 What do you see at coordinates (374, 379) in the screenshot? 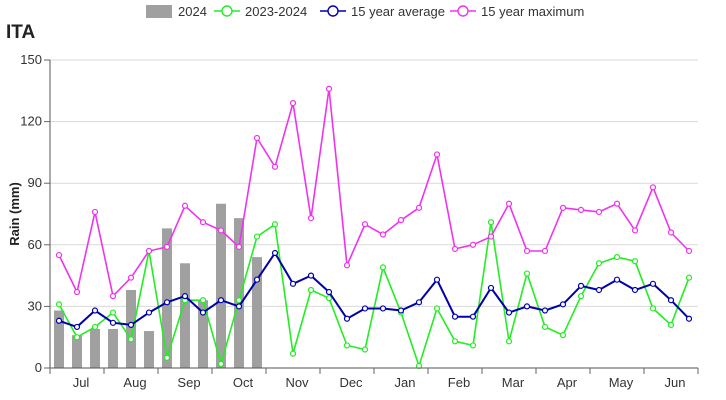
I see `x-axis-ticks: Jul Aug Sep Oct Nov Dec Jan Feb Mar Apr May Jun` at bounding box center [374, 379].